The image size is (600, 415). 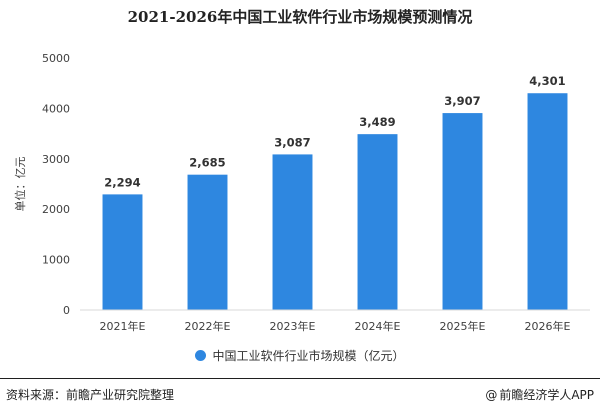 I want to click on y-tick-label: 1000, so click(x=56, y=260).